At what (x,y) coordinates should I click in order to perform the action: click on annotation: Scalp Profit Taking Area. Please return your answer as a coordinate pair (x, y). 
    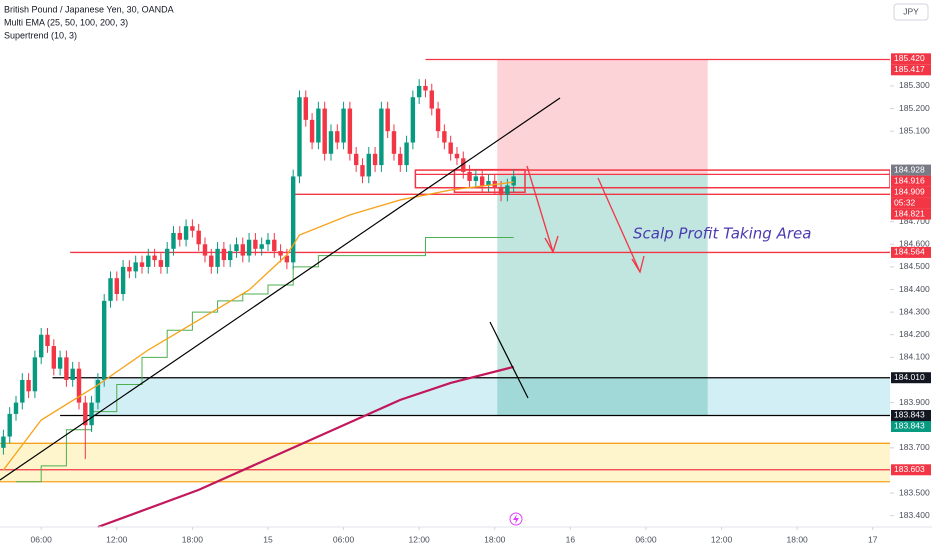
    Looking at the image, I should click on (722, 234).